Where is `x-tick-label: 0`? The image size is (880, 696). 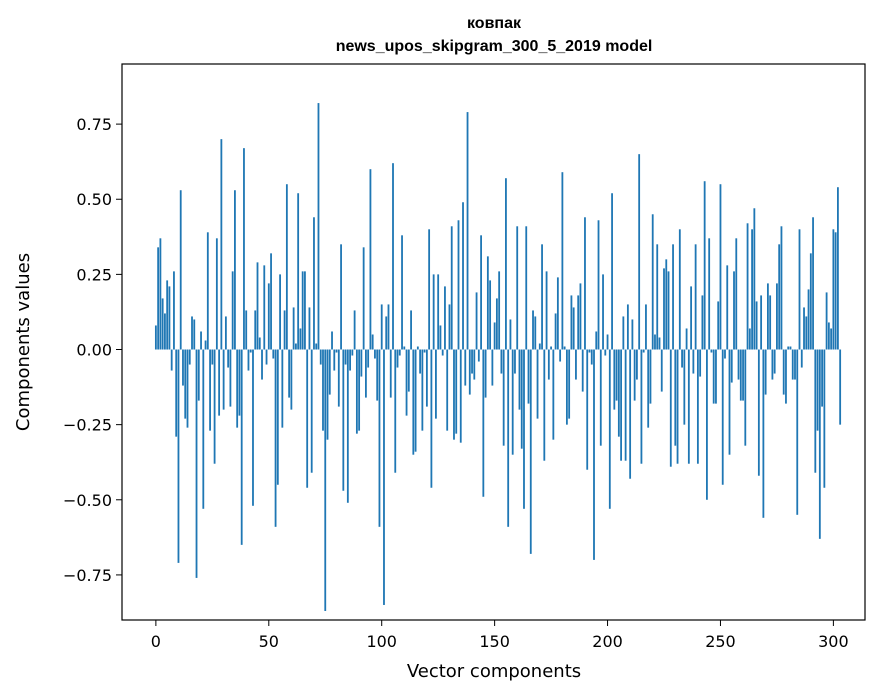 x-tick-label: 0 is located at coordinates (156, 641).